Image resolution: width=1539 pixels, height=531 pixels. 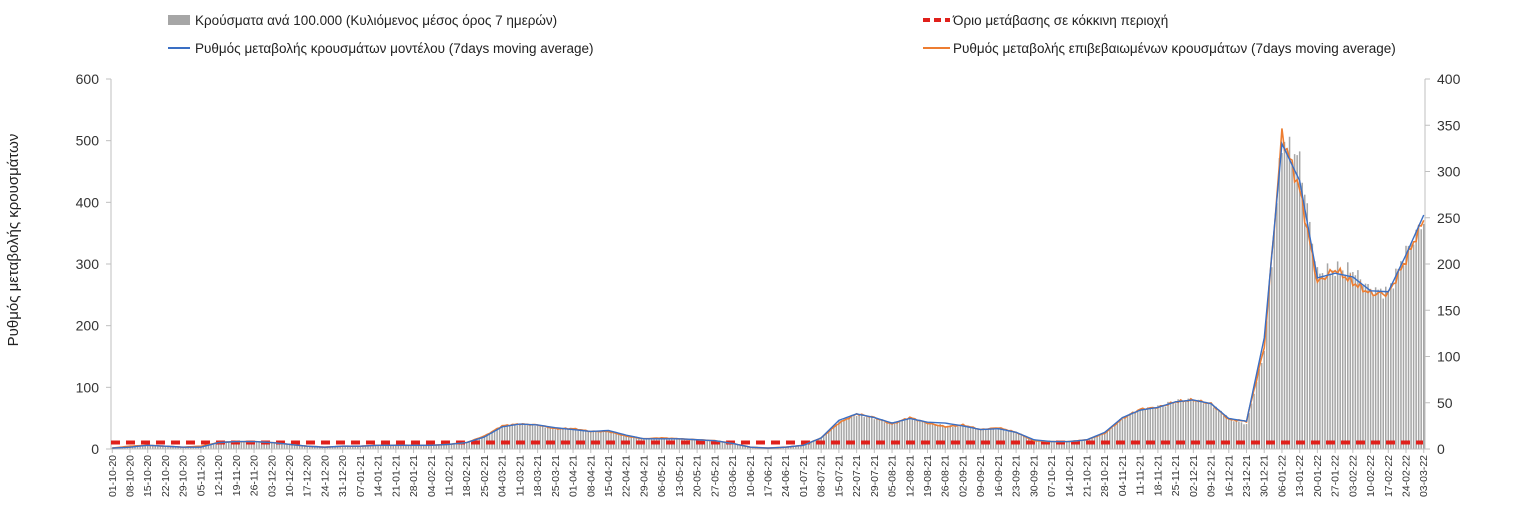 I want to click on x-tick-label: 07-10-21, so click(x=1052, y=476).